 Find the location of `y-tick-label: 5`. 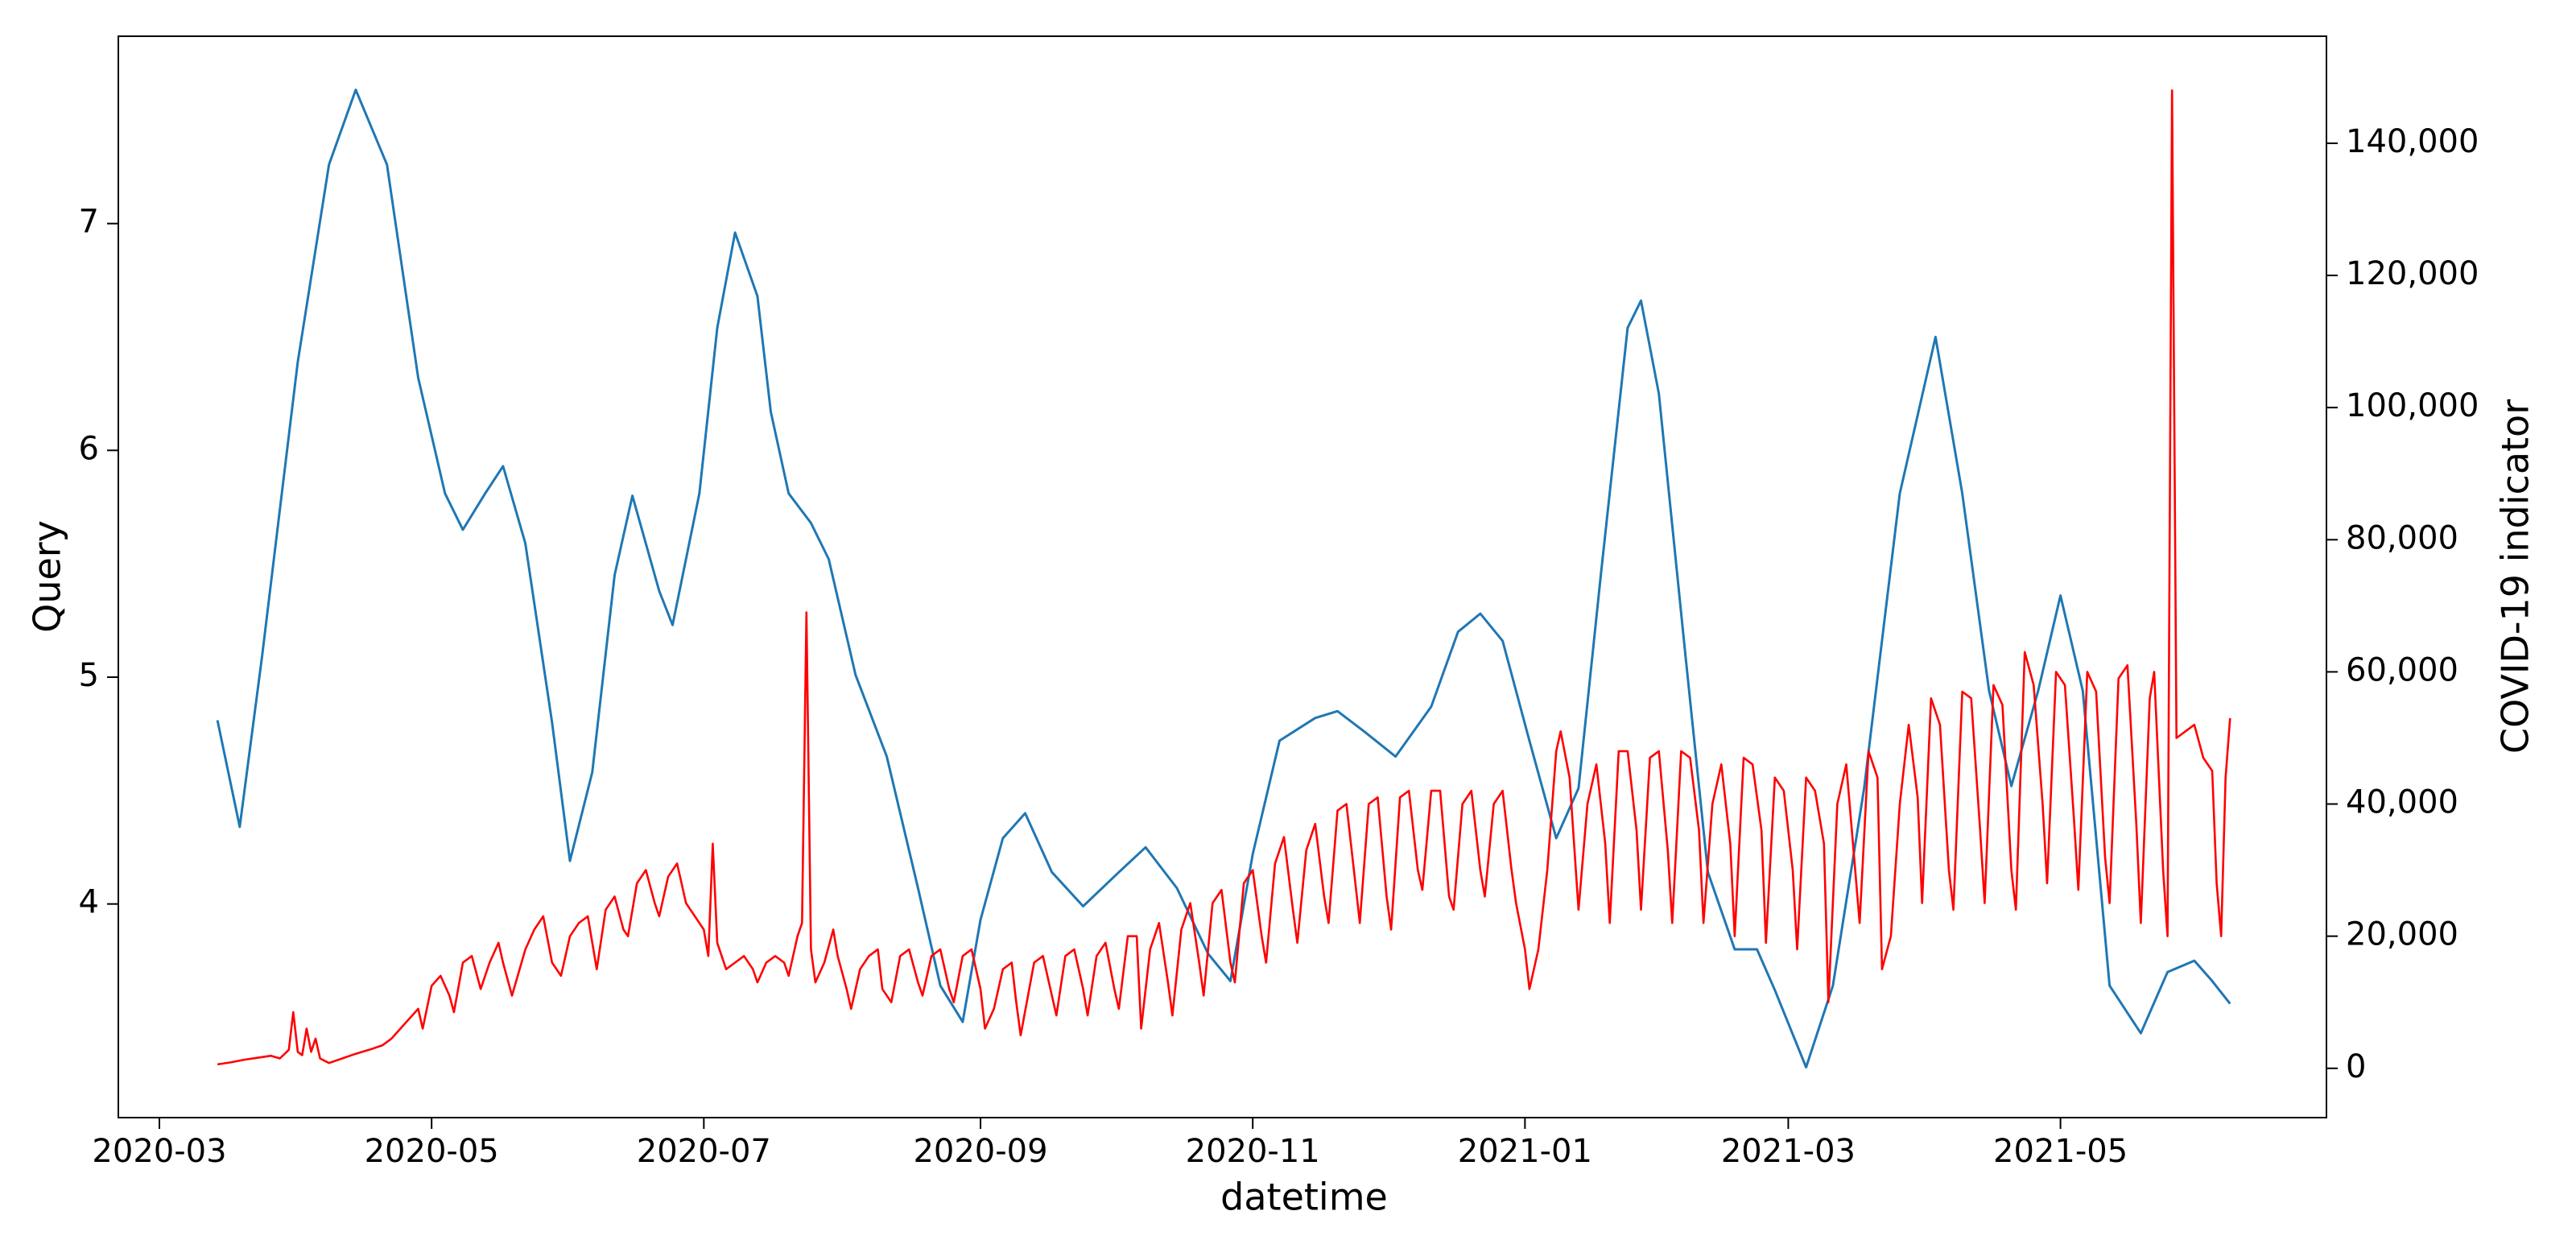

y-tick-label: 5 is located at coordinates (89, 675).